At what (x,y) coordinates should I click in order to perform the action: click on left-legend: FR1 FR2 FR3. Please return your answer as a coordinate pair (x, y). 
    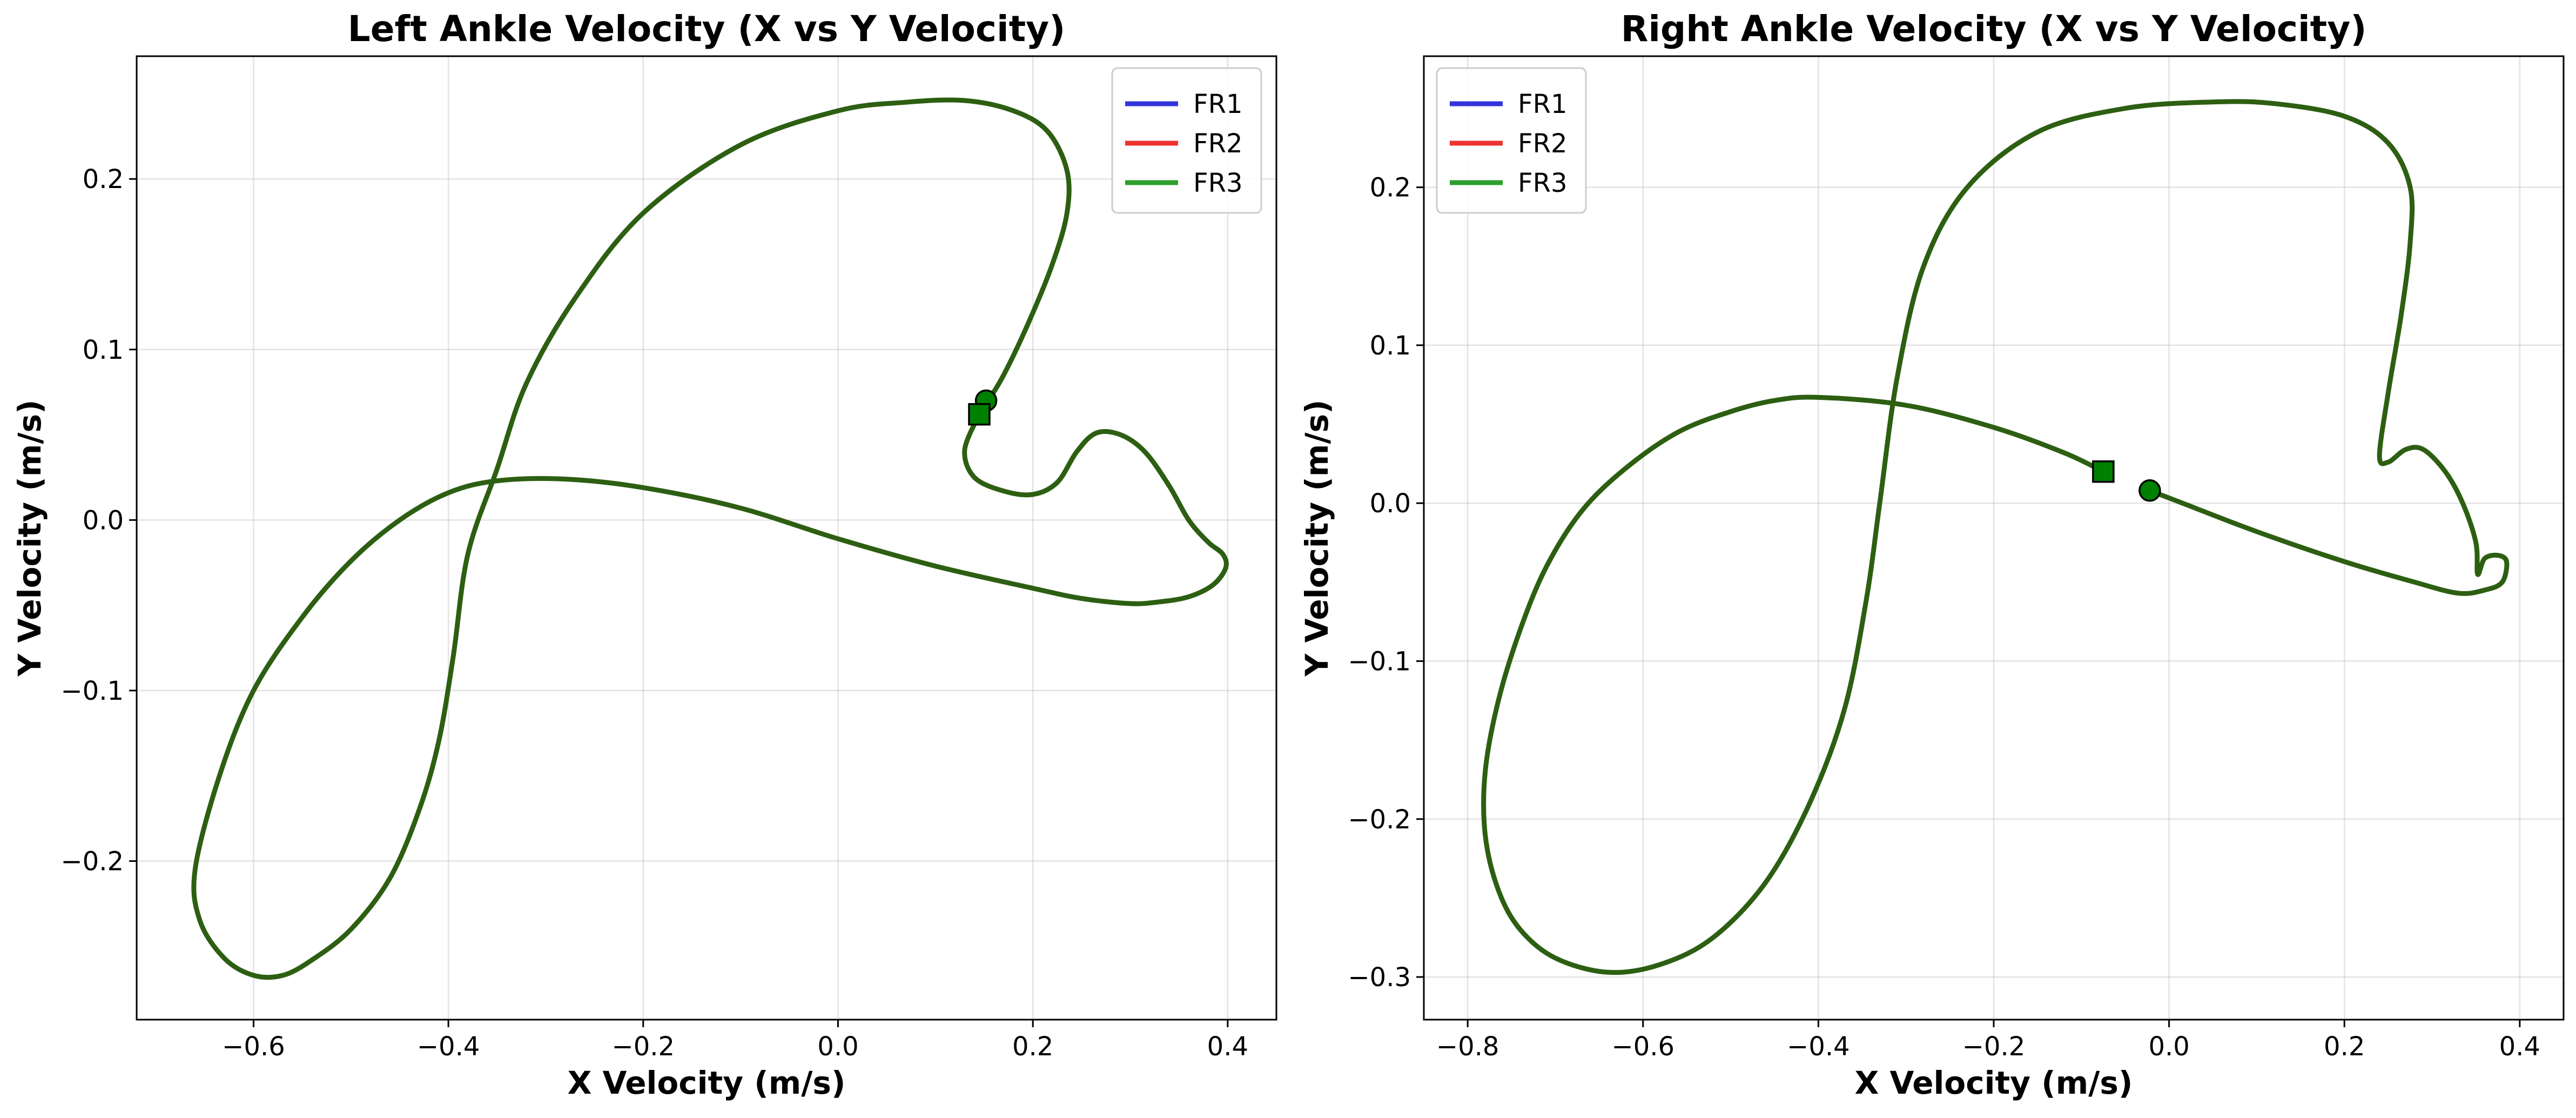
    Looking at the image, I should click on (1186, 141).